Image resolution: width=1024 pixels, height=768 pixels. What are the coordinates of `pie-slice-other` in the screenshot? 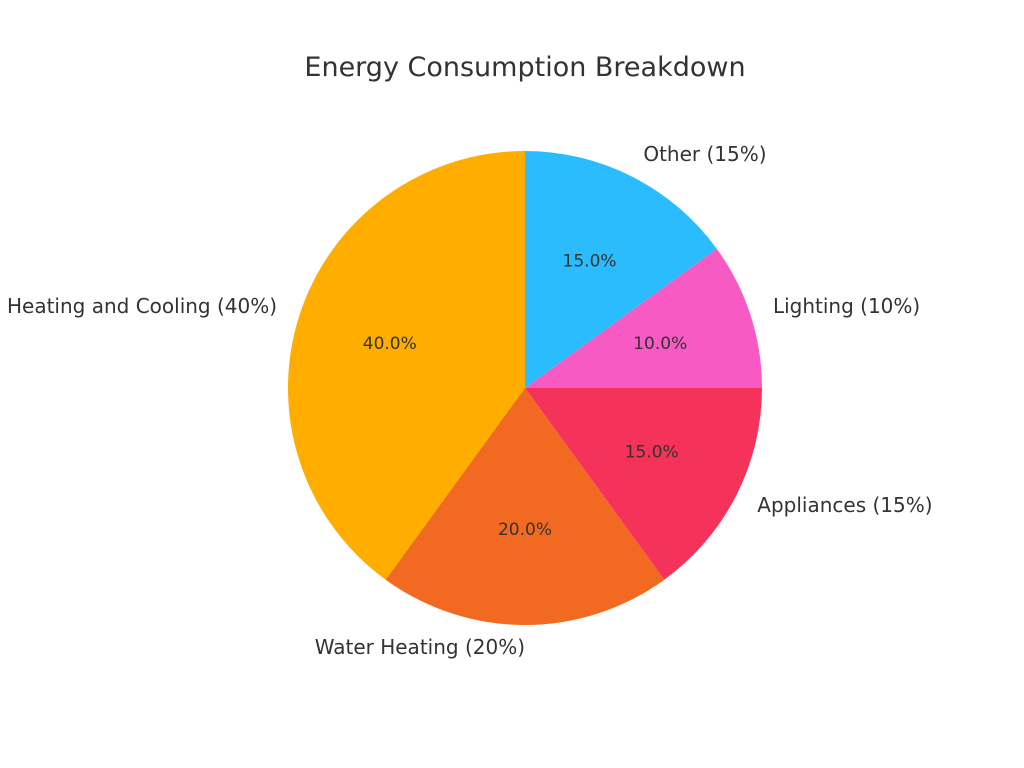 It's located at (621, 269).